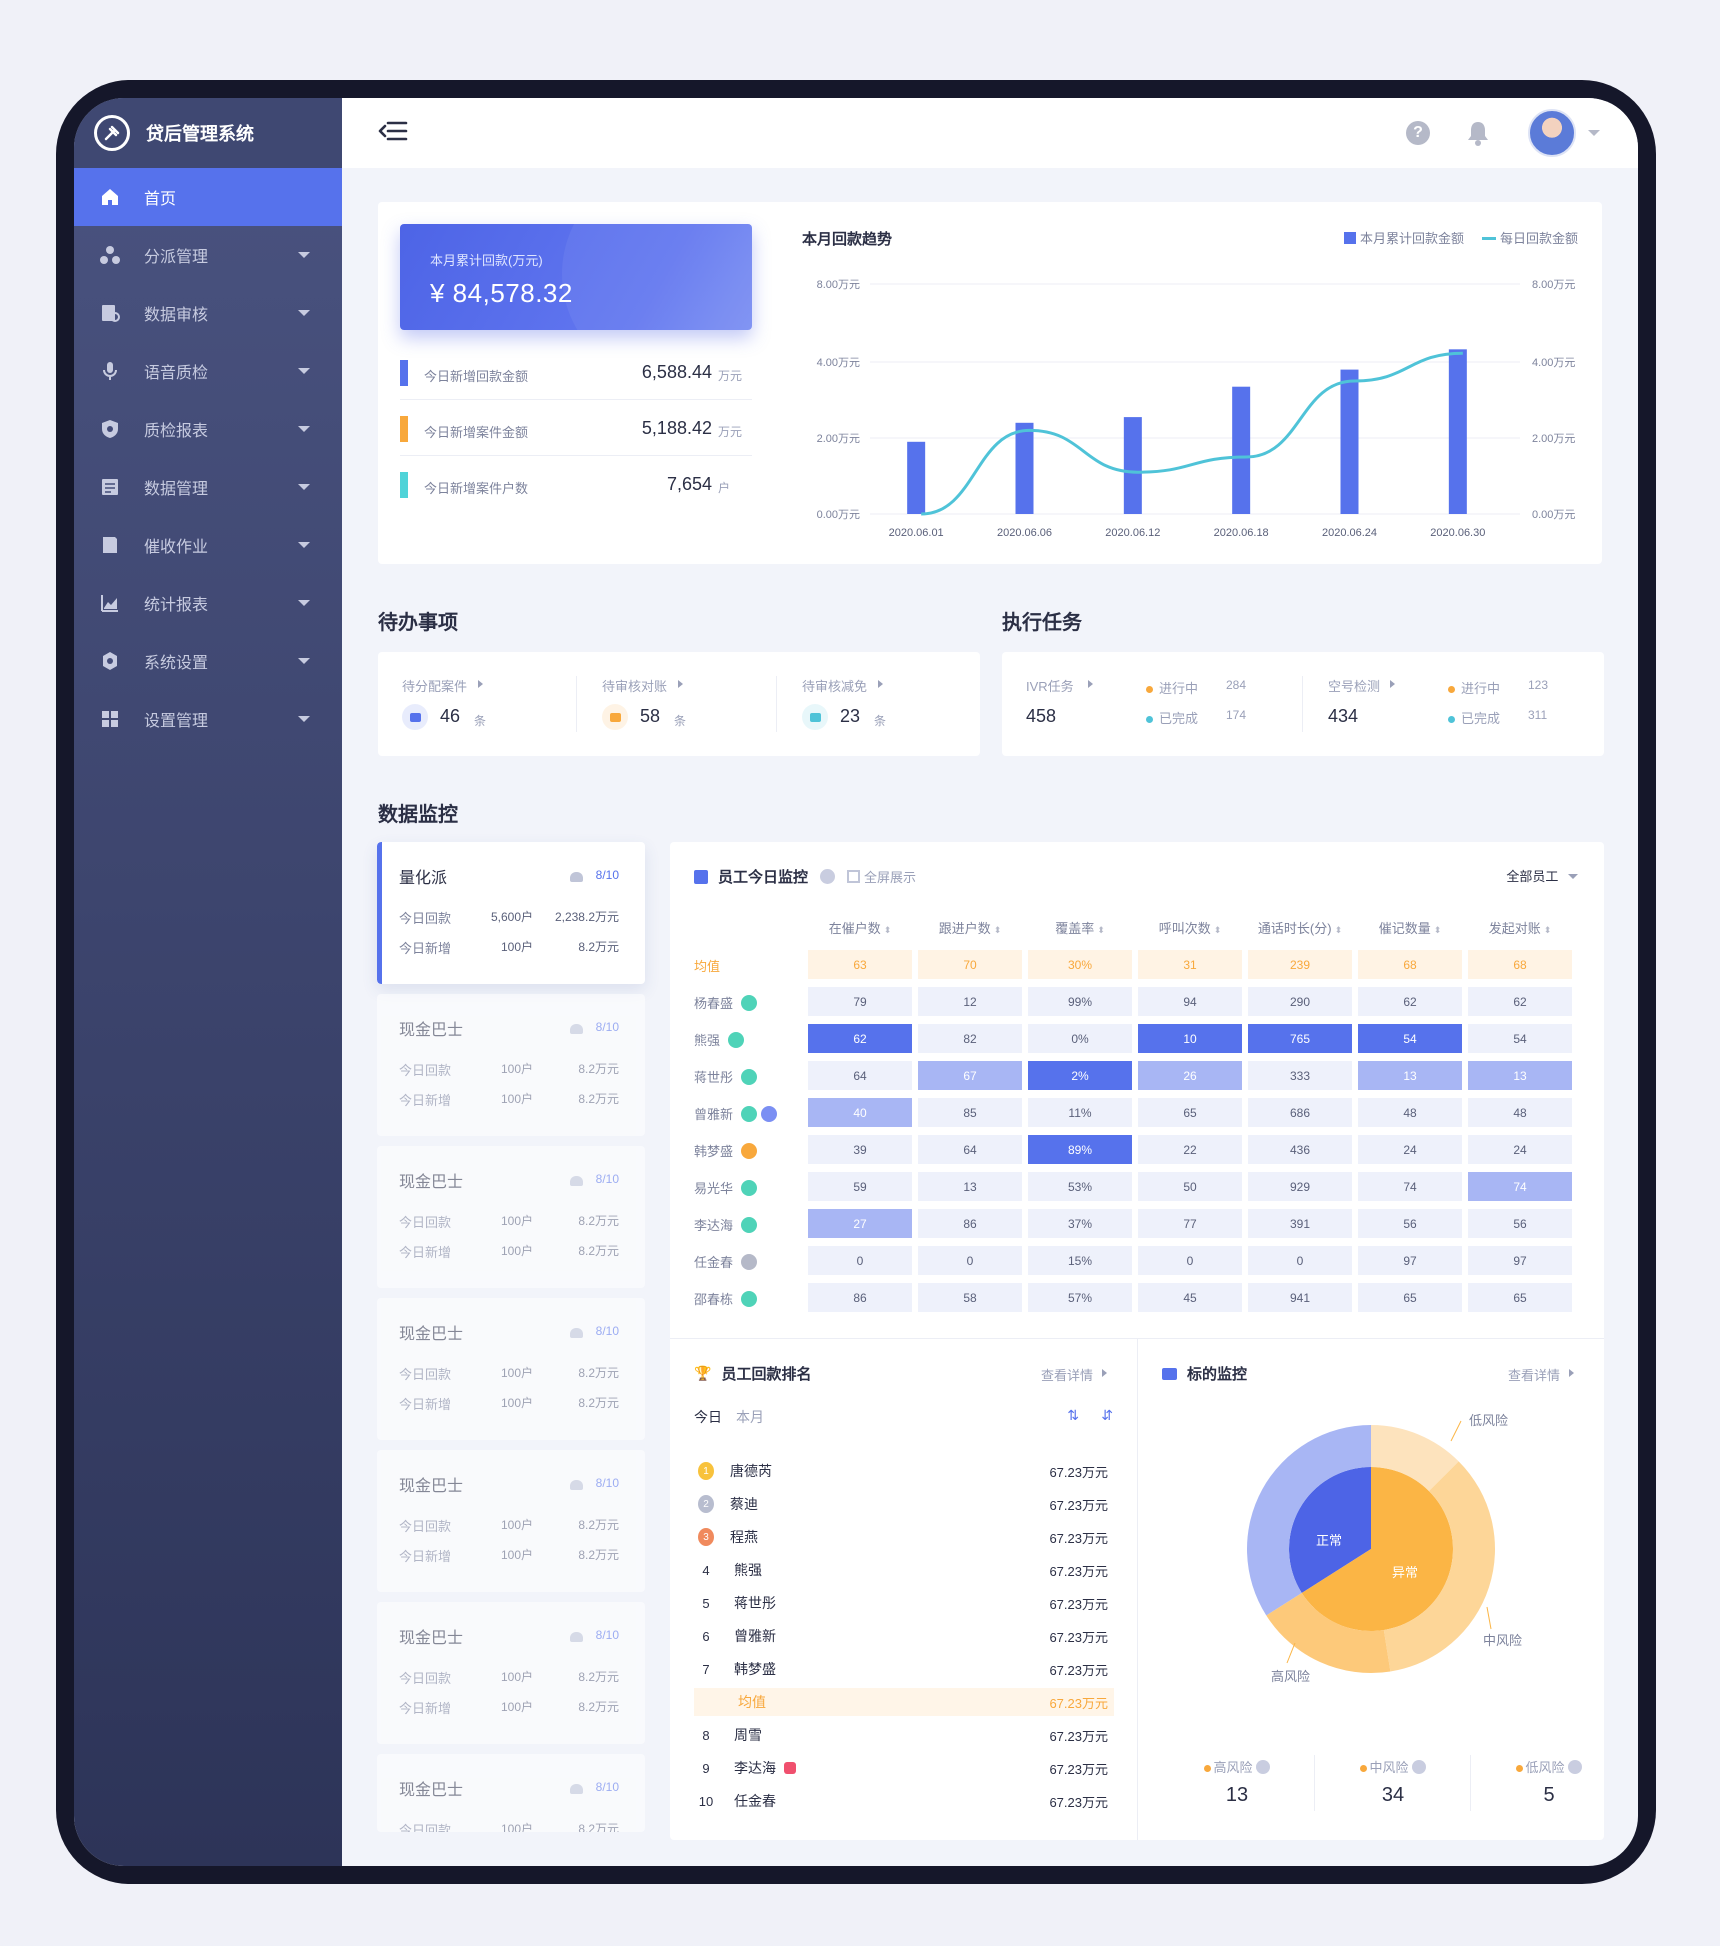 The height and width of the screenshot is (1946, 1720). I want to click on merchant-row-amount: 2,238.2万元, so click(586, 917).